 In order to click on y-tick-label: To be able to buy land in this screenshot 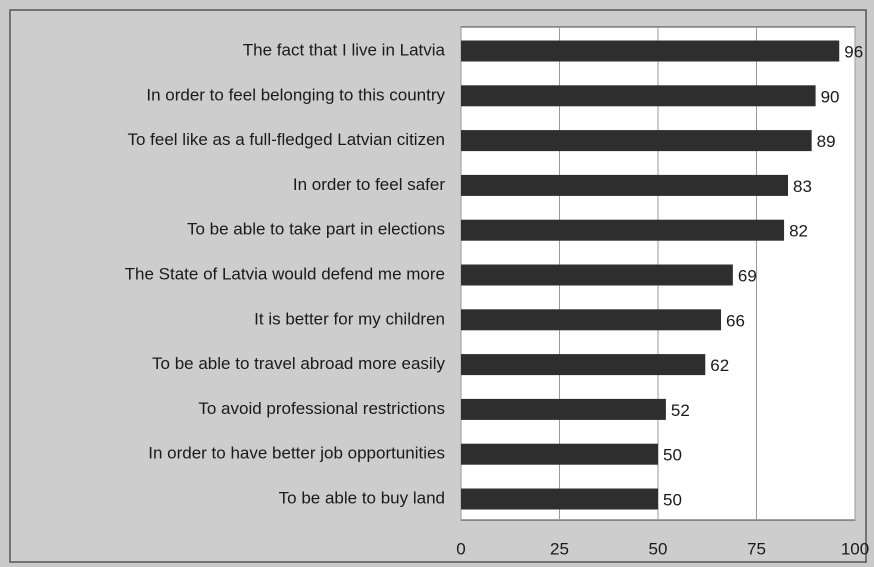, I will do `click(362, 497)`.